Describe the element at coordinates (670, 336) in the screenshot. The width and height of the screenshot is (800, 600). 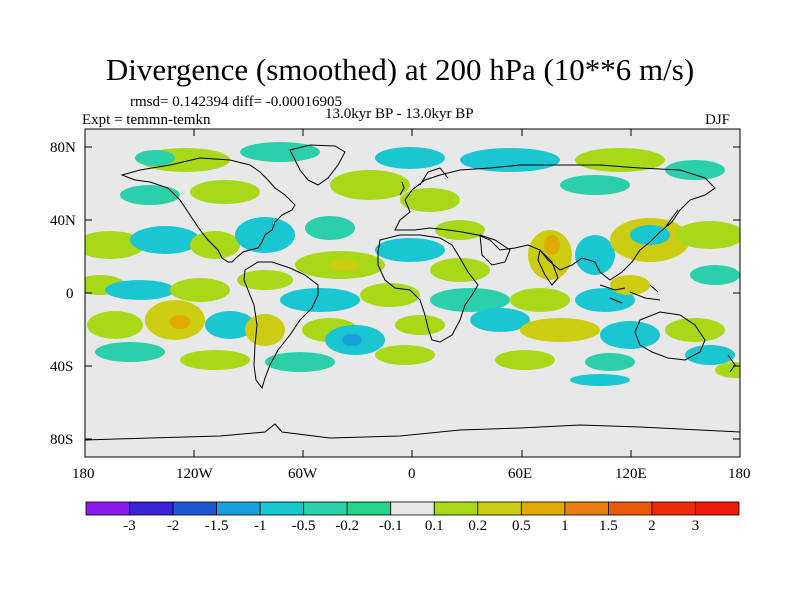
I see `australia-coast` at that location.